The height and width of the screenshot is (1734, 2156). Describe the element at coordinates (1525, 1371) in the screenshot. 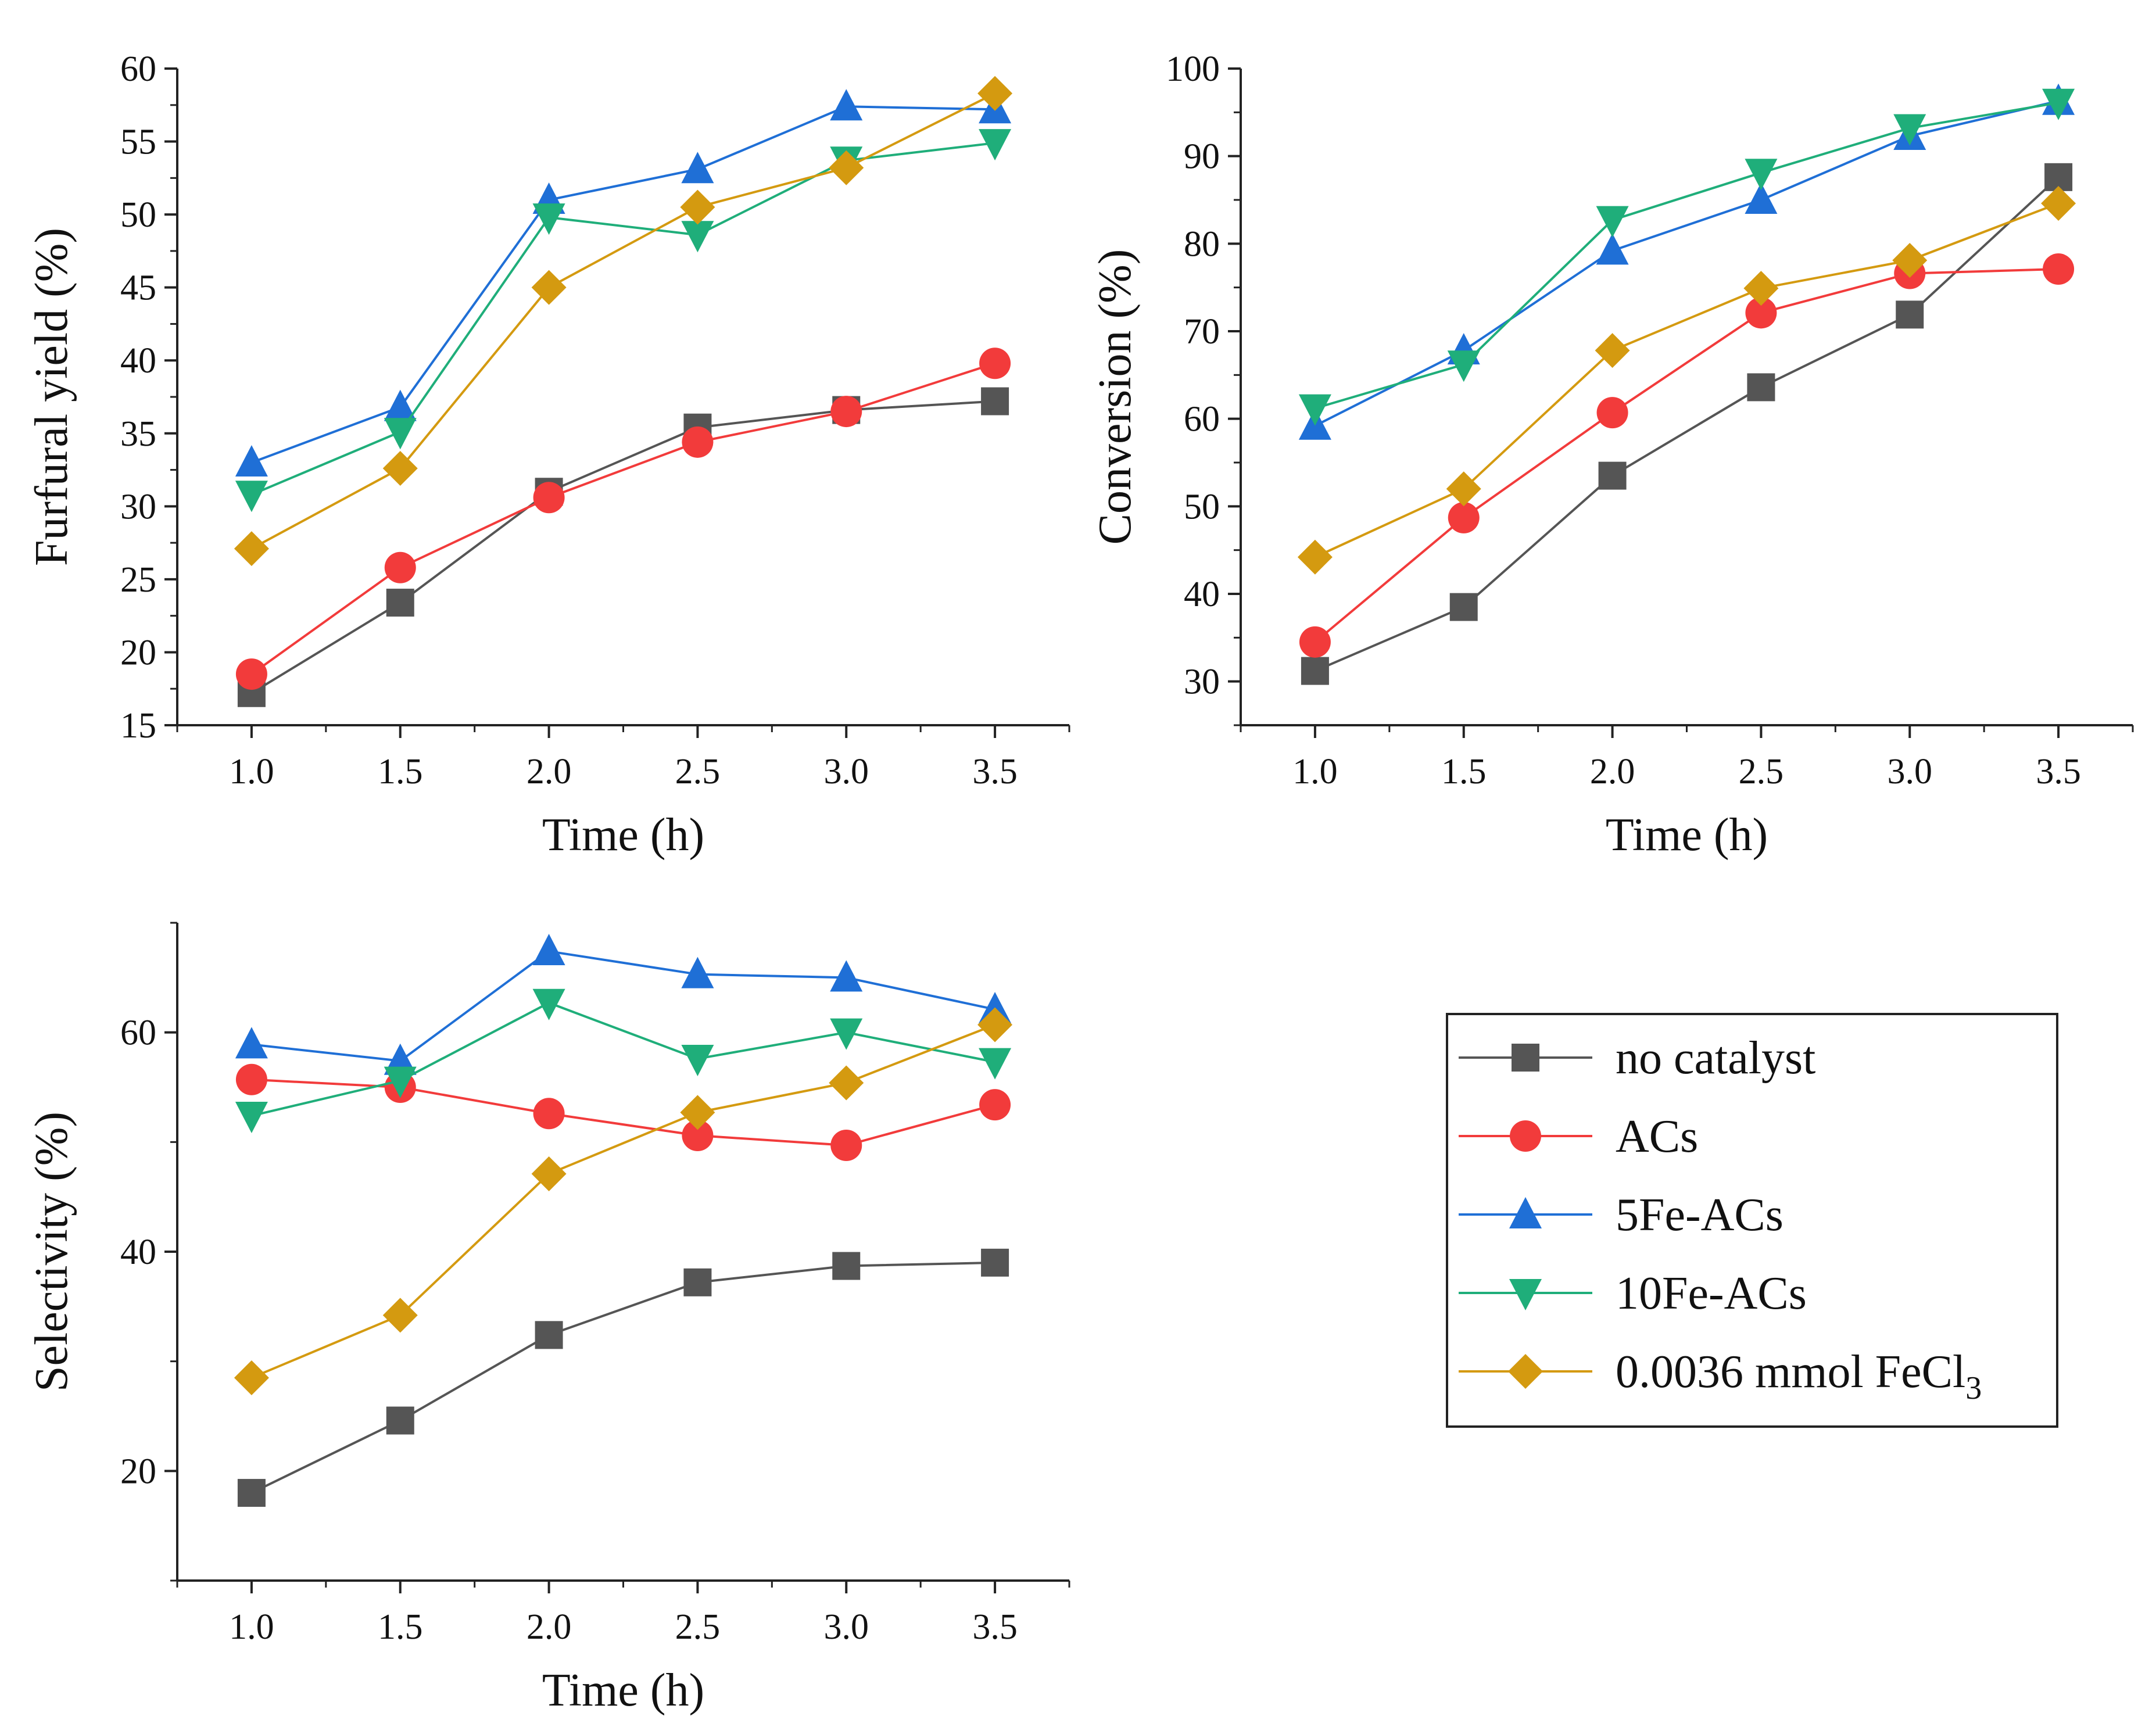

I see `diamond-marker-icon` at that location.